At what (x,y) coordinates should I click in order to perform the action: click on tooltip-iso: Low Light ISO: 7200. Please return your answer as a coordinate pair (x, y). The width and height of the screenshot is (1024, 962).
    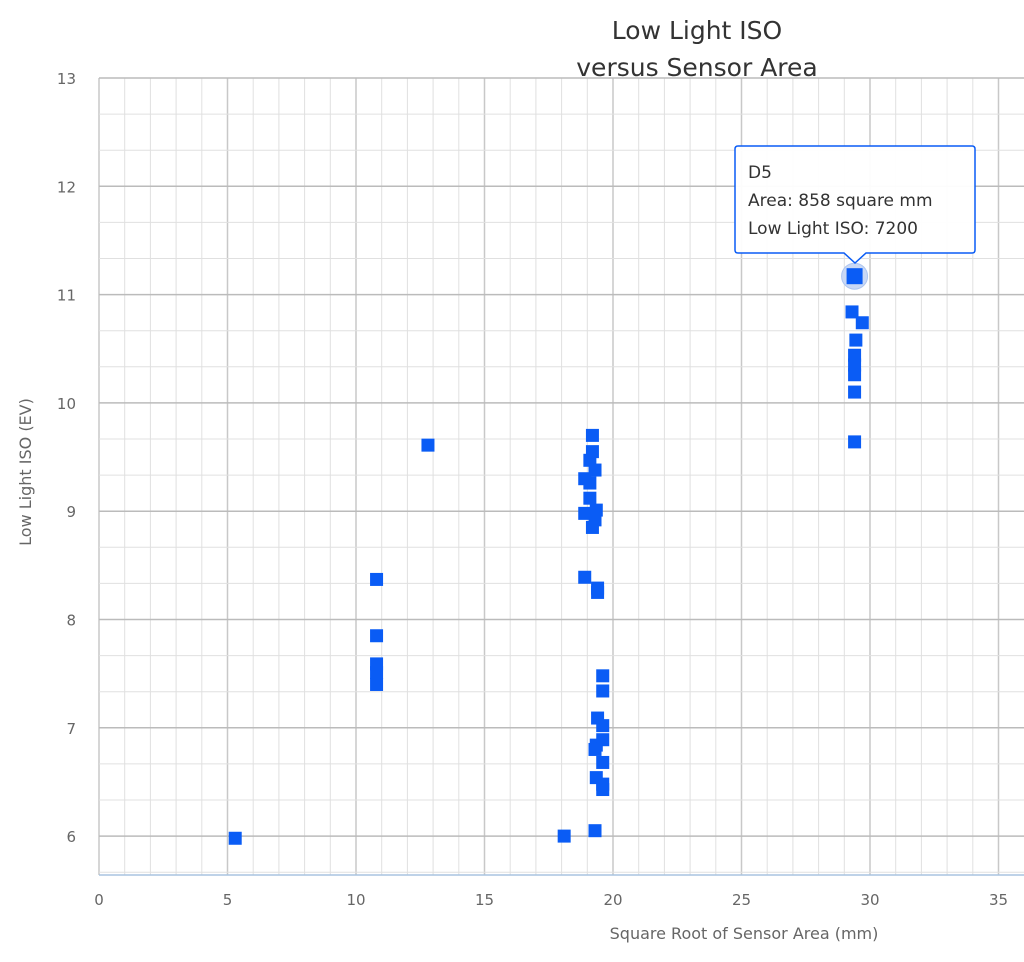
    Looking at the image, I should click on (833, 229).